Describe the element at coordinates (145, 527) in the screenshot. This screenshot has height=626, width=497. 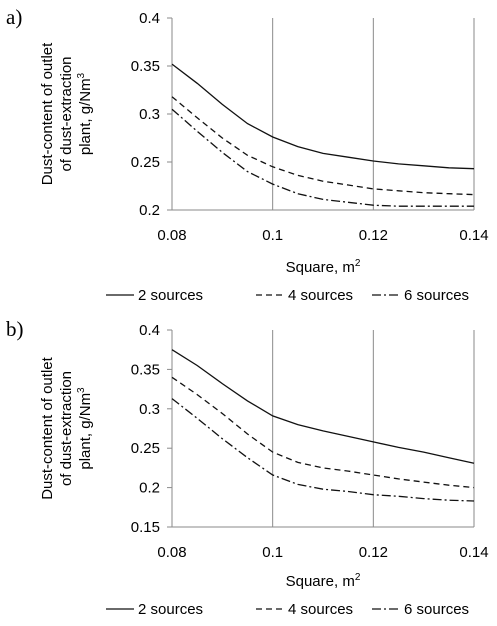
I see `y-tick-label: 0.15` at that location.